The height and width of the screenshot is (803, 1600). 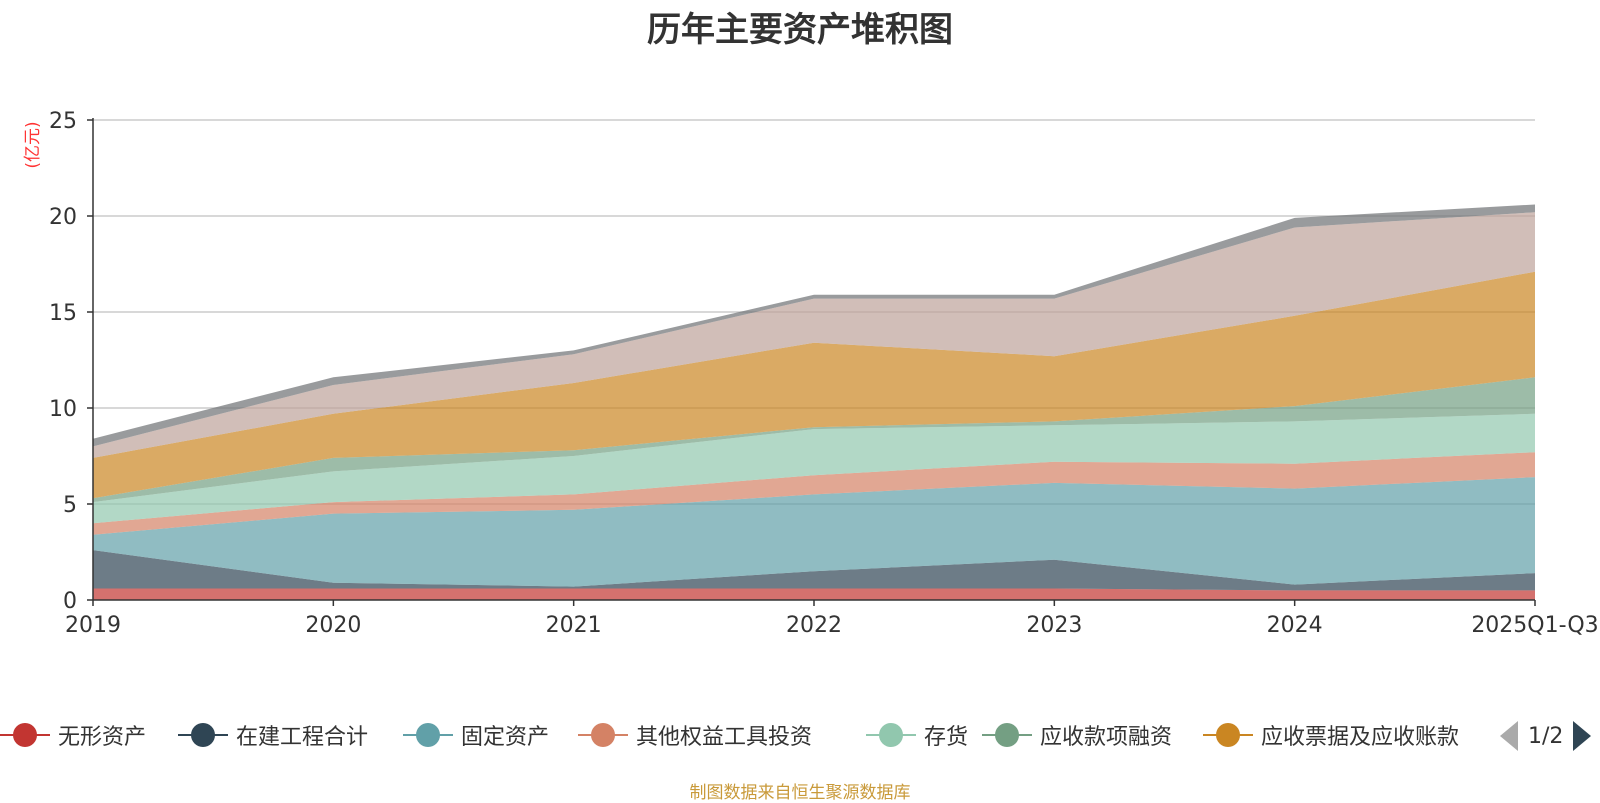 I want to click on legend-next-page-button, so click(x=1582, y=736).